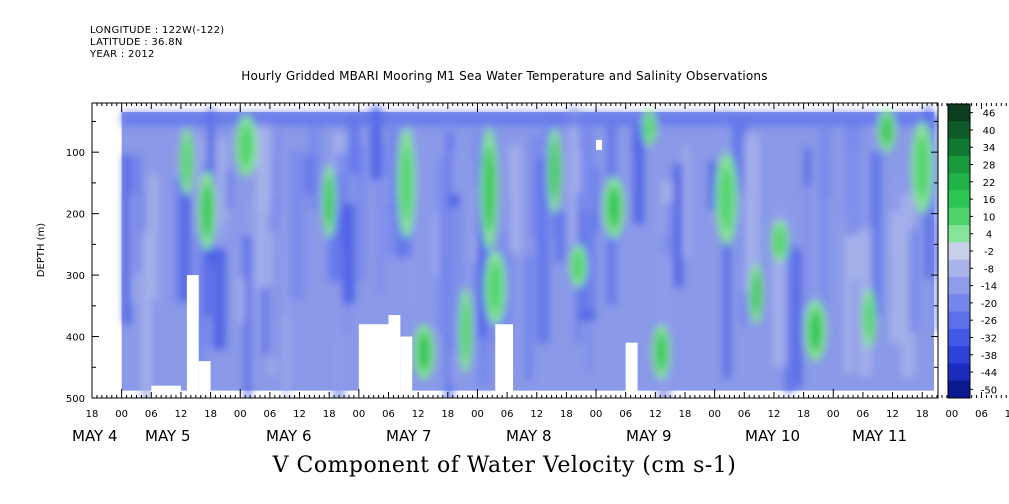  Describe the element at coordinates (989, 148) in the screenshot. I see `colorbar-label: 34` at that location.